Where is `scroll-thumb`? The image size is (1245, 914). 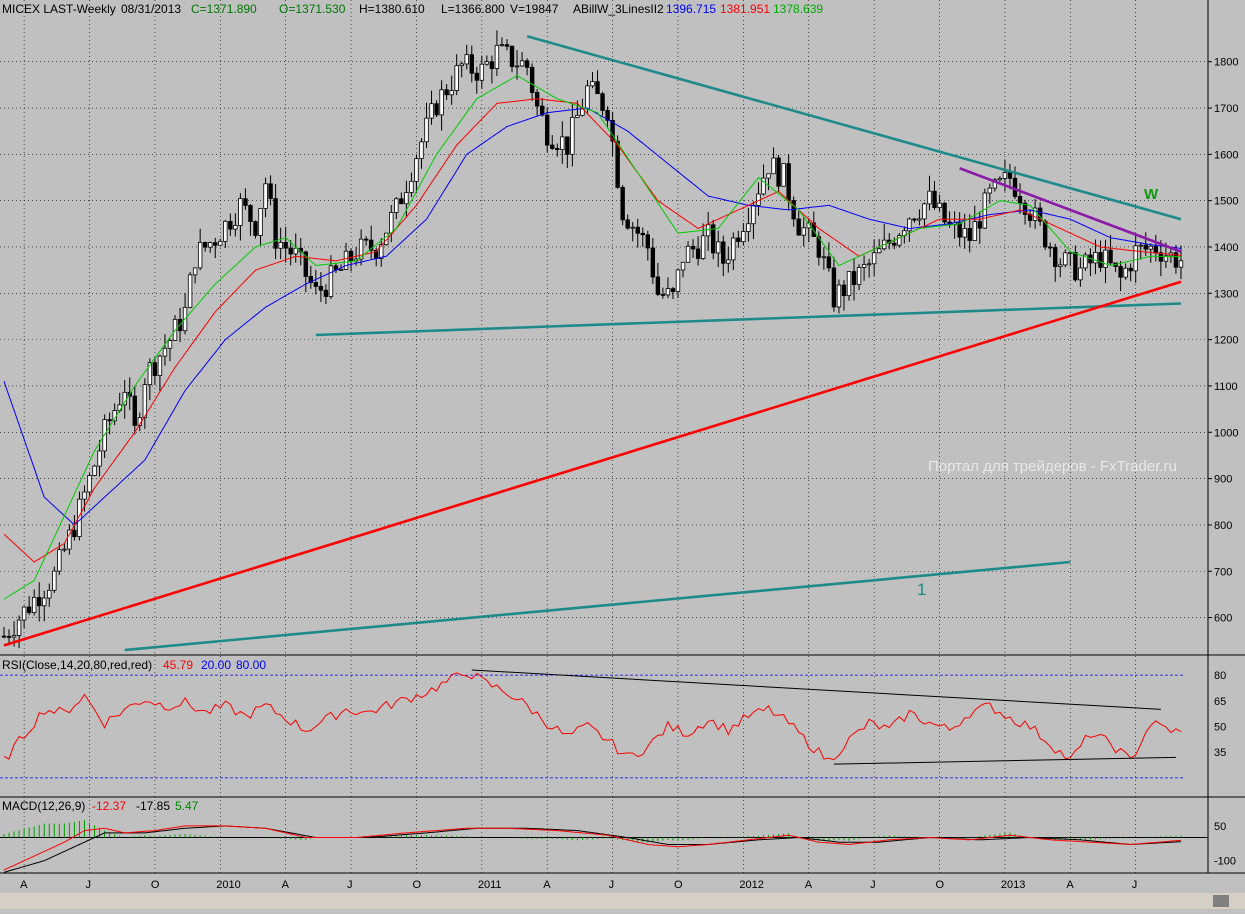
scroll-thumb is located at coordinates (1221, 901).